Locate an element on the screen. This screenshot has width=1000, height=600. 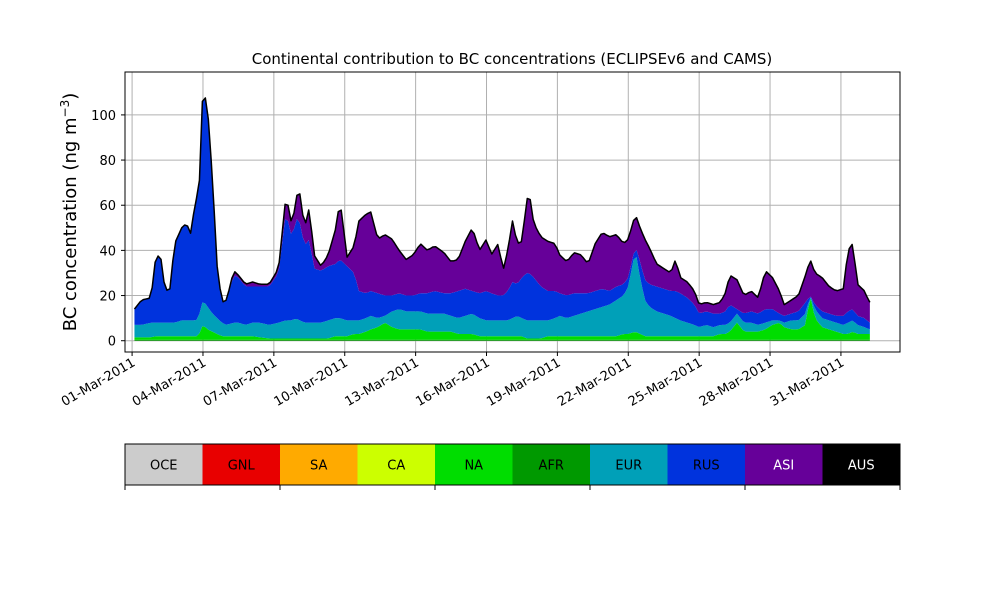
legend-swatch-SA is located at coordinates (319, 464).